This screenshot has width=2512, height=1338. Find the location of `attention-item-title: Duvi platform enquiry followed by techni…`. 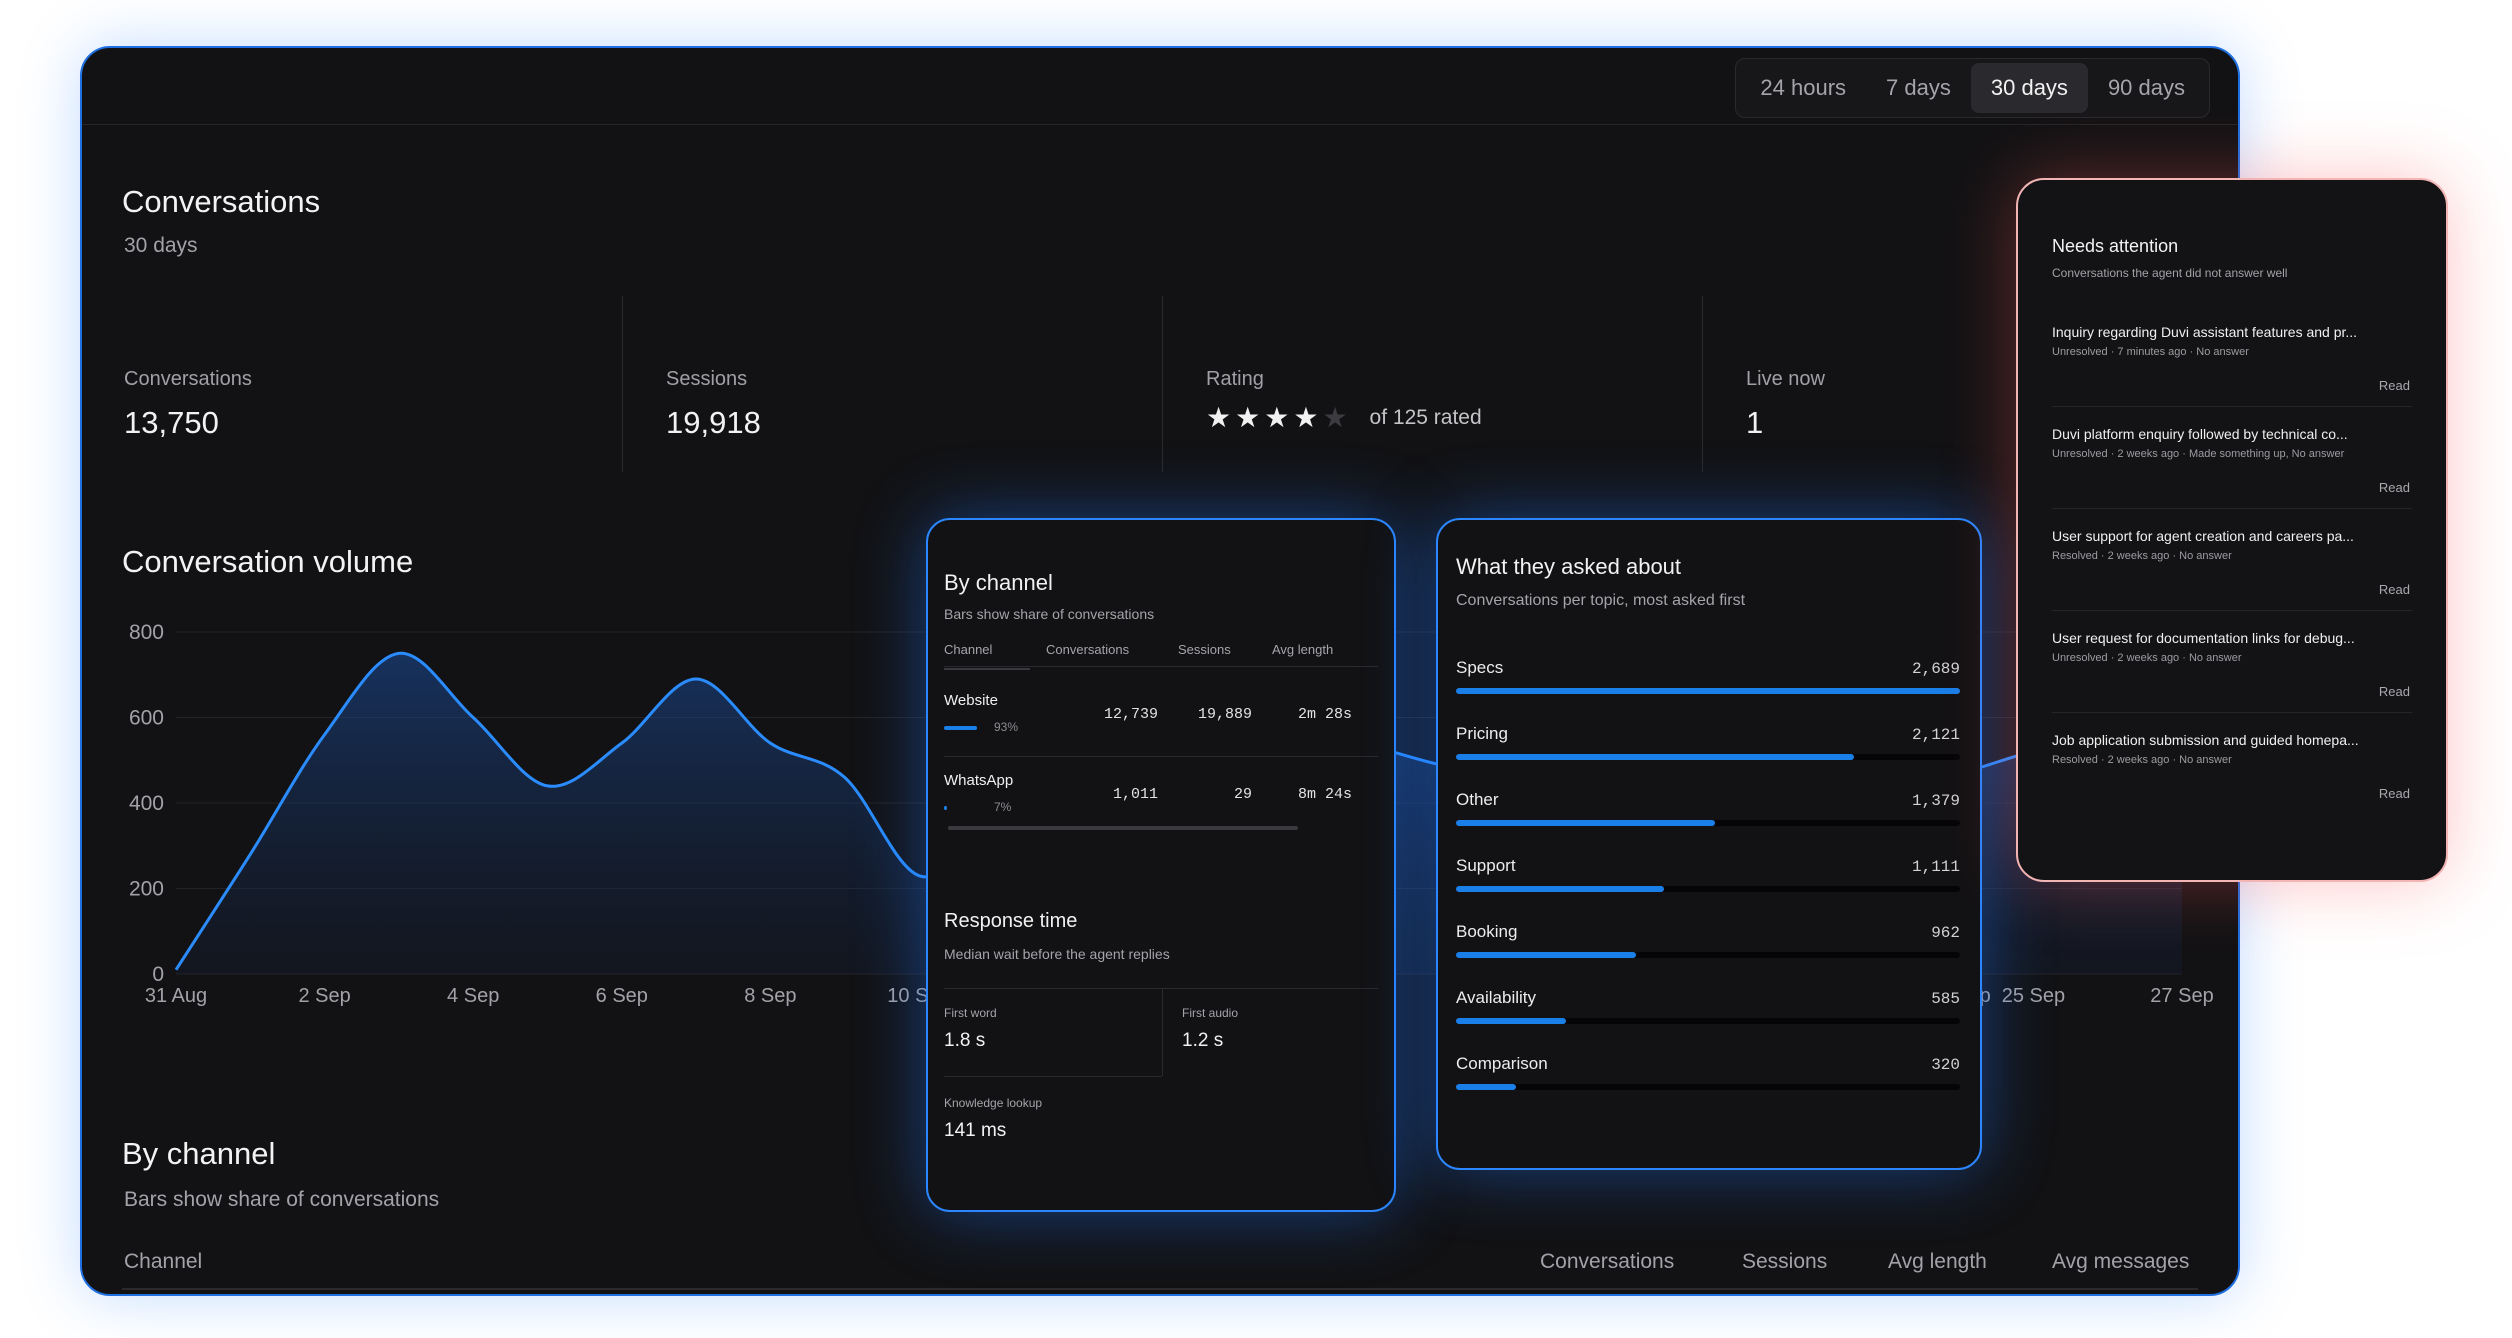

attention-item-title: Duvi platform enquiry followed by techni… is located at coordinates (2200, 434).